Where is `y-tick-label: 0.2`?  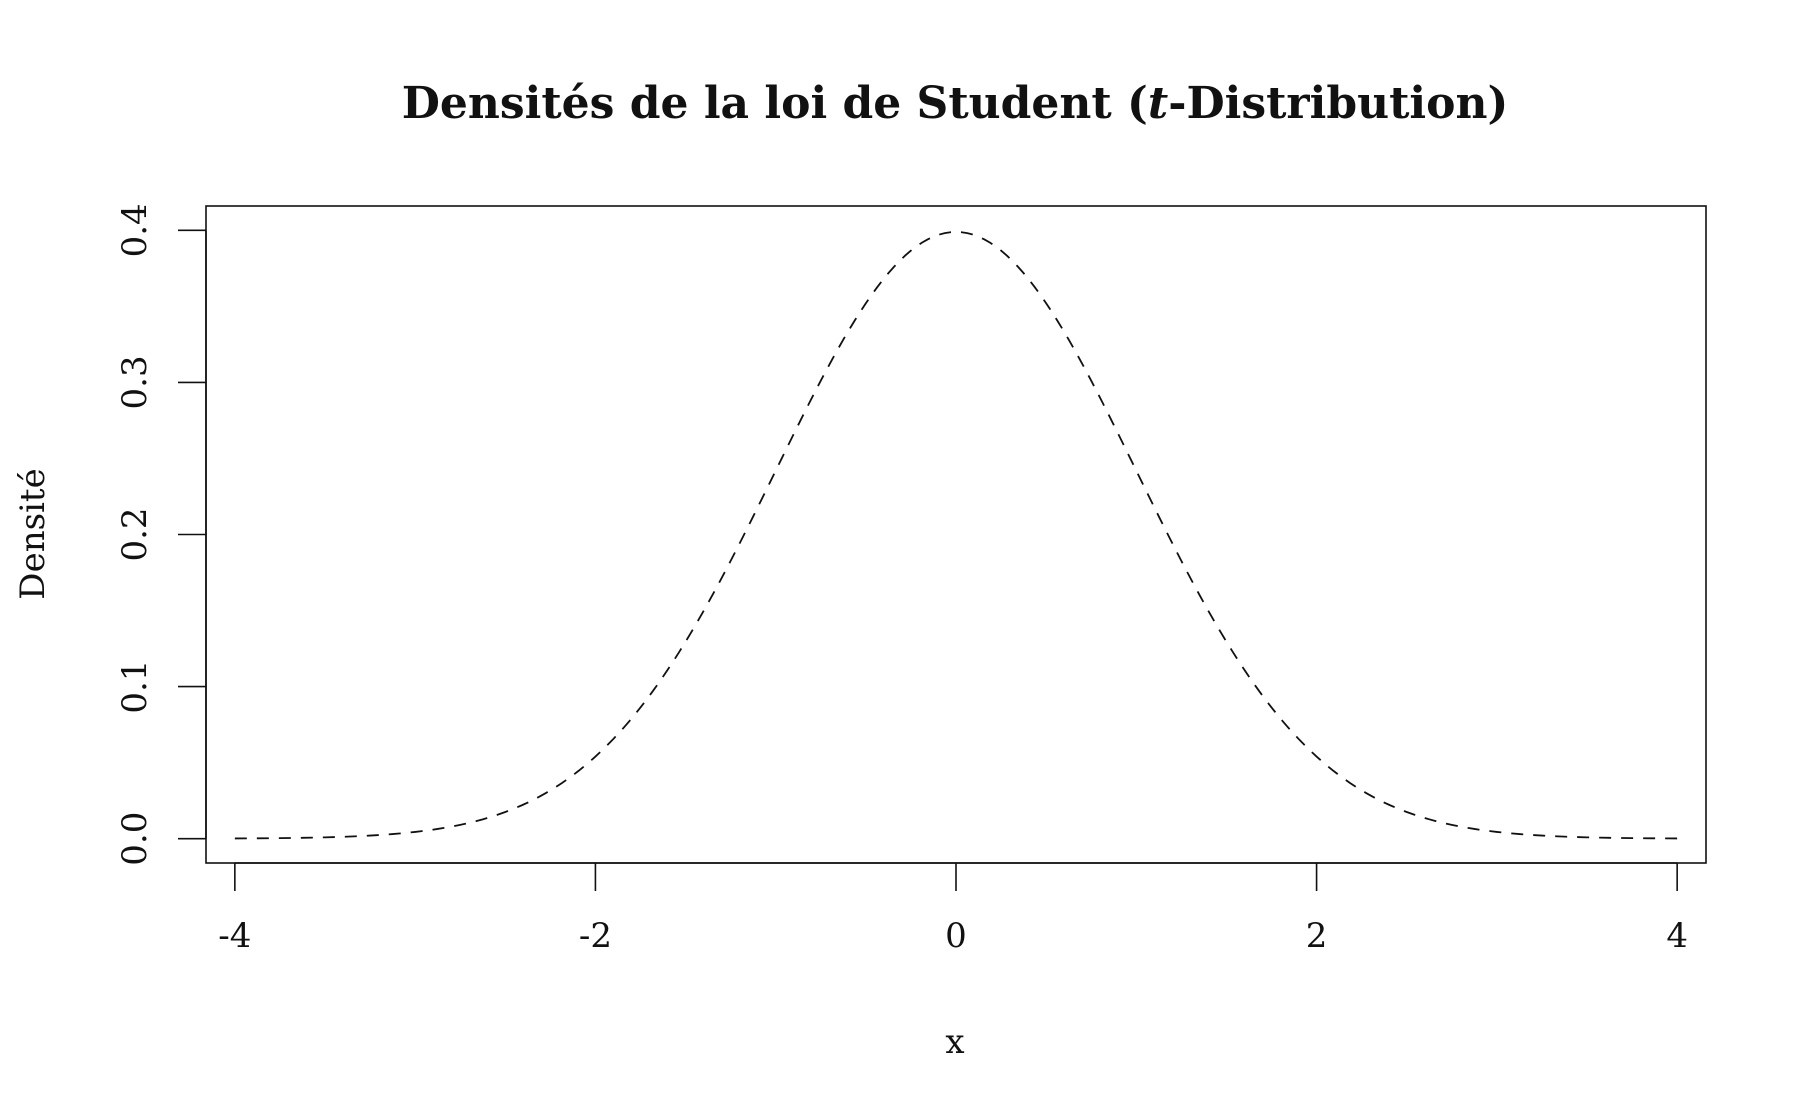
y-tick-label: 0.2 is located at coordinates (135, 534).